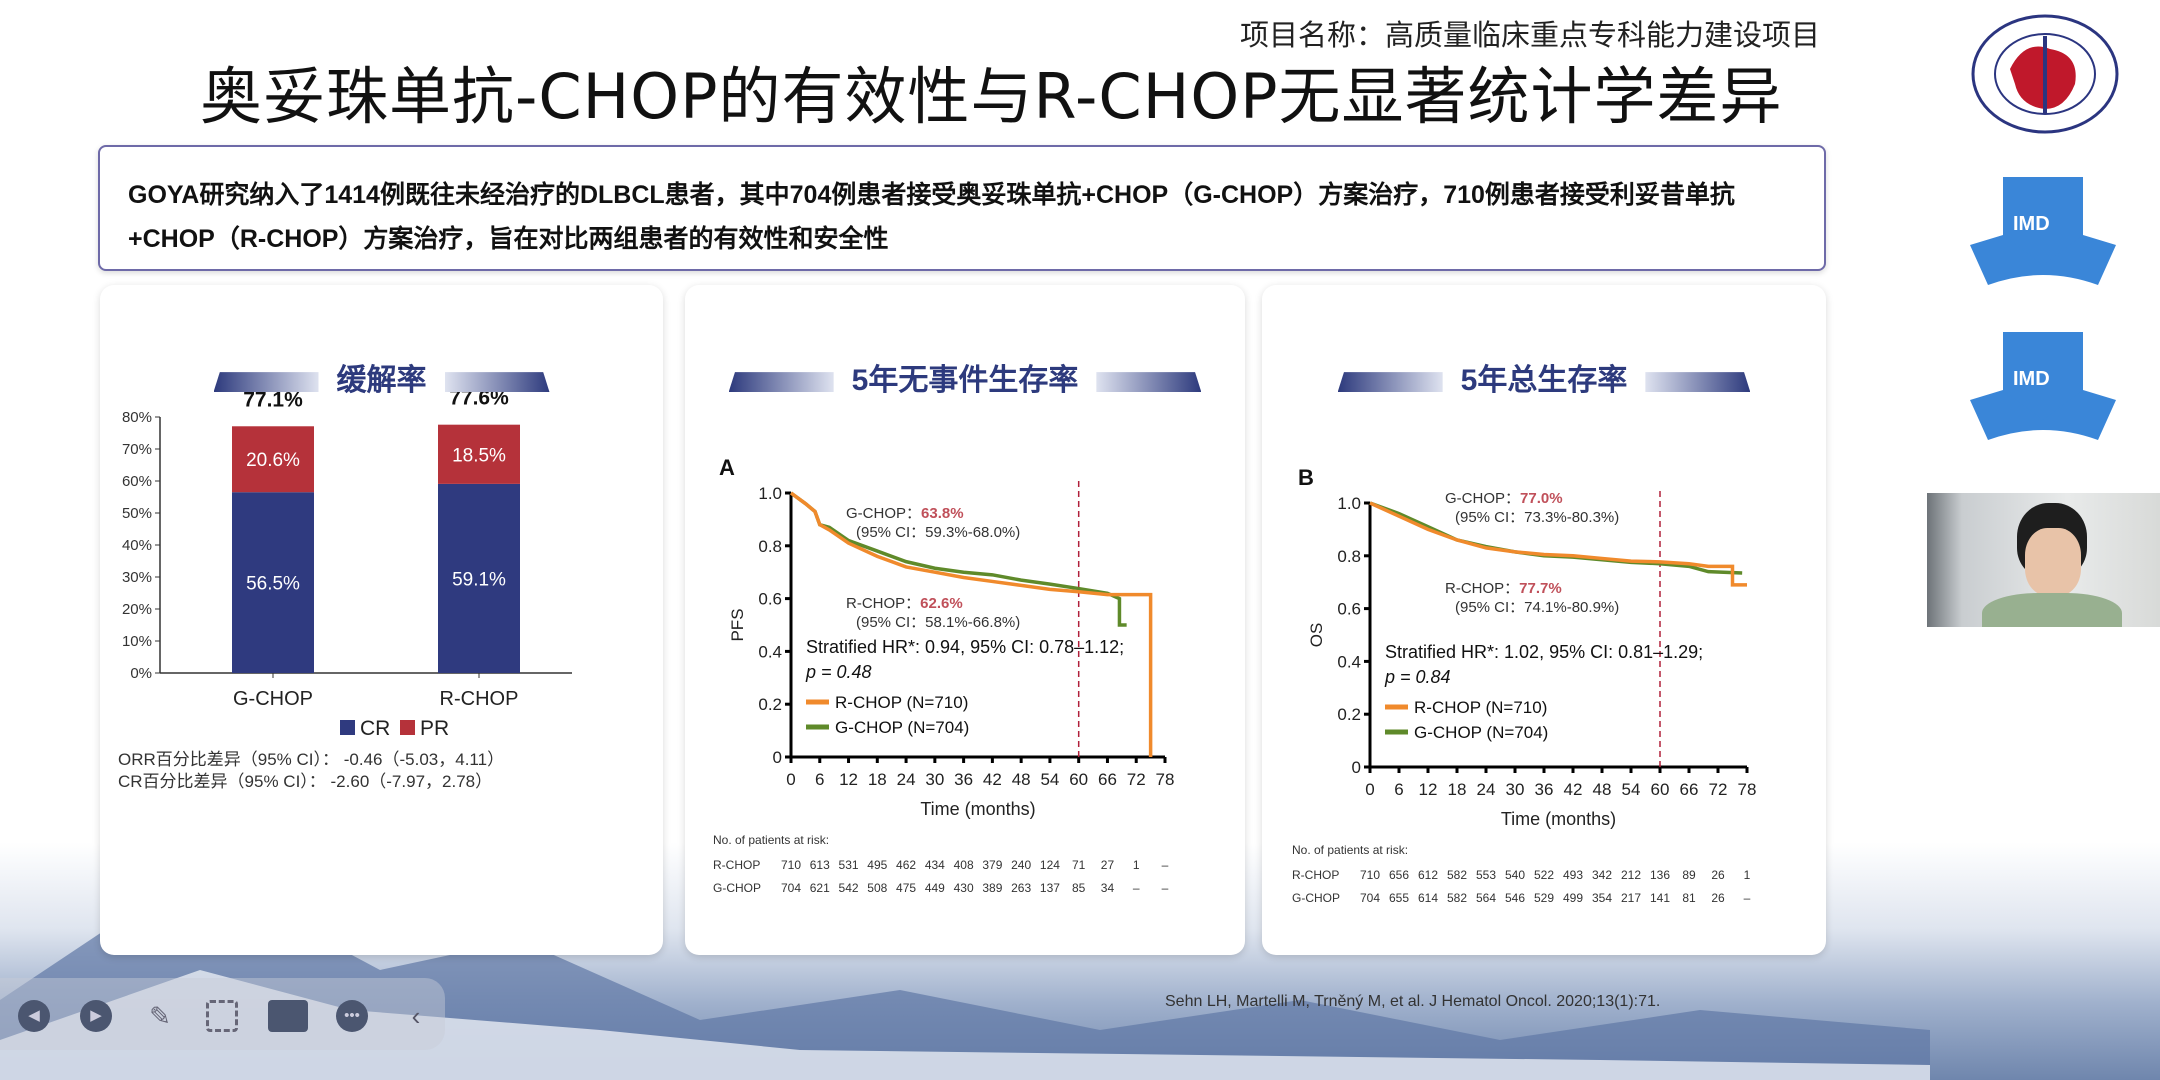  What do you see at coordinates (905, 513) in the screenshot?
I see `g-chop-estimate: G-CHOP：63.8%` at bounding box center [905, 513].